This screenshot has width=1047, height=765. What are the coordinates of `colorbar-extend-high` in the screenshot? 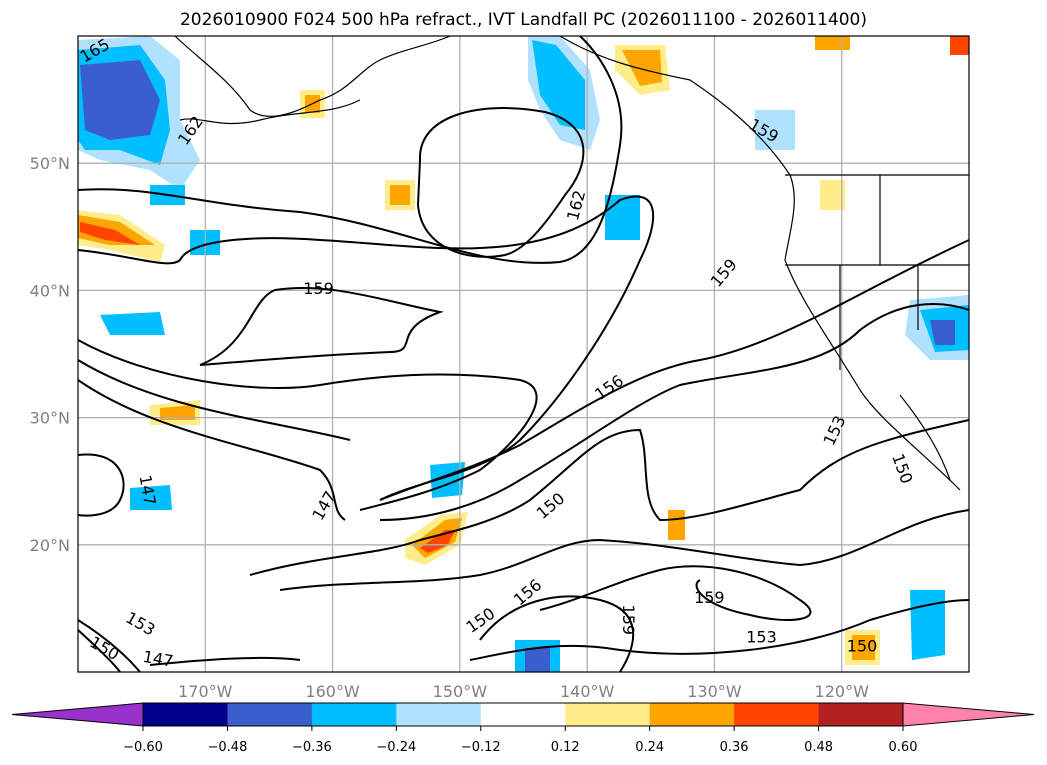 It's located at (968, 714).